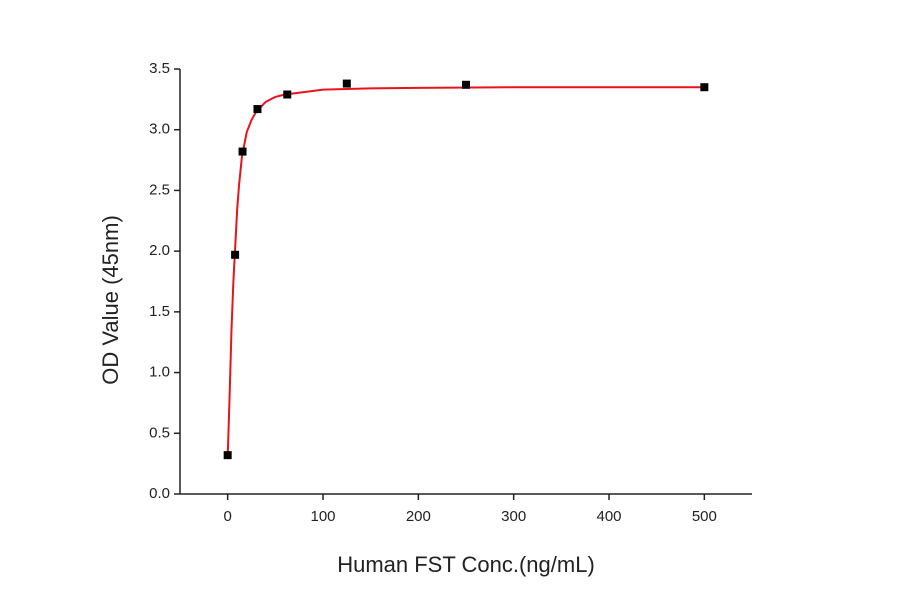  I want to click on x-tick-label: 300, so click(513, 516).